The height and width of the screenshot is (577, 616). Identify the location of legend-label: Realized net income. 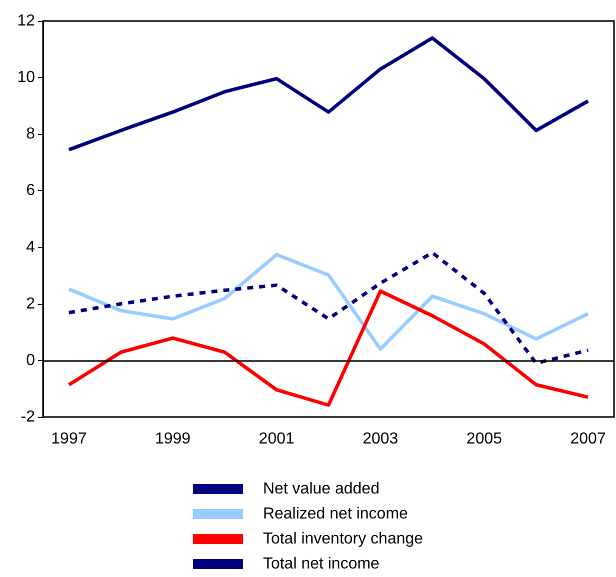
(335, 514).